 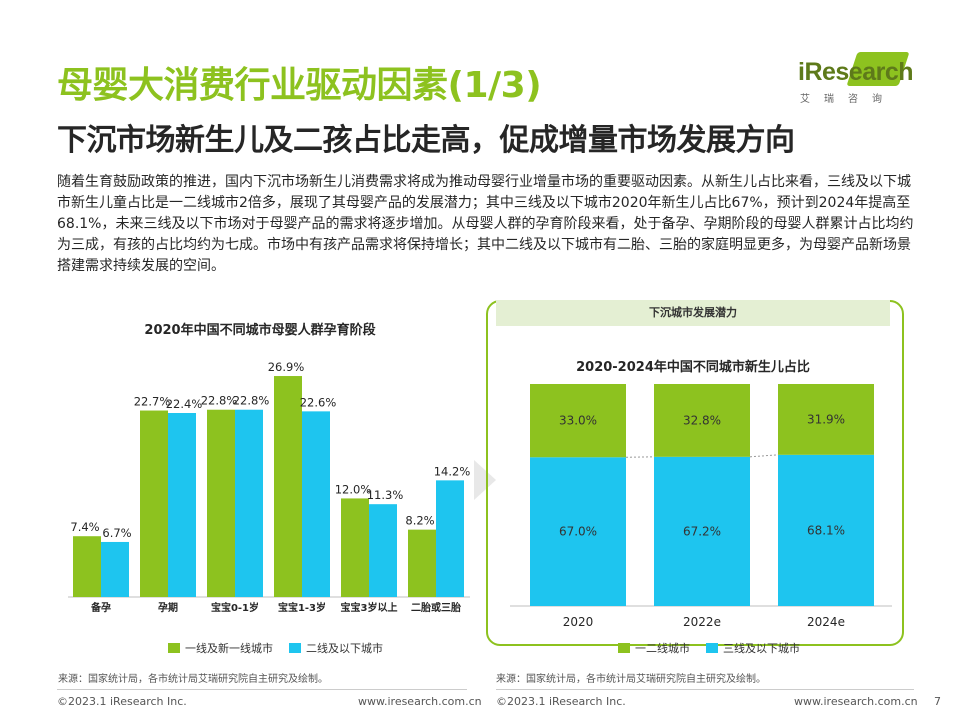 What do you see at coordinates (302, 607) in the screenshot?
I see `x-tick-label: 宝宝1-3岁` at bounding box center [302, 607].